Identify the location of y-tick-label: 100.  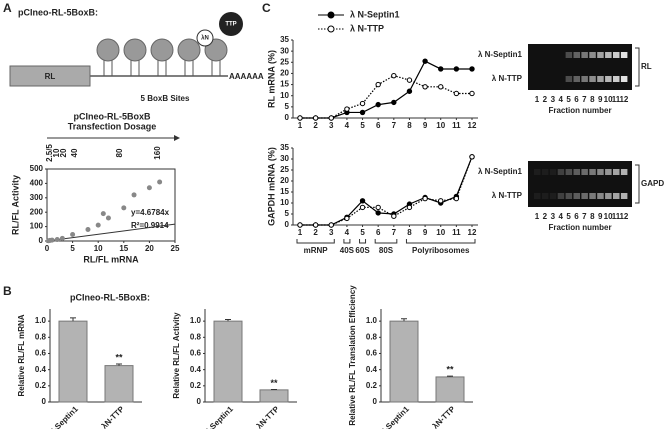
(37, 226).